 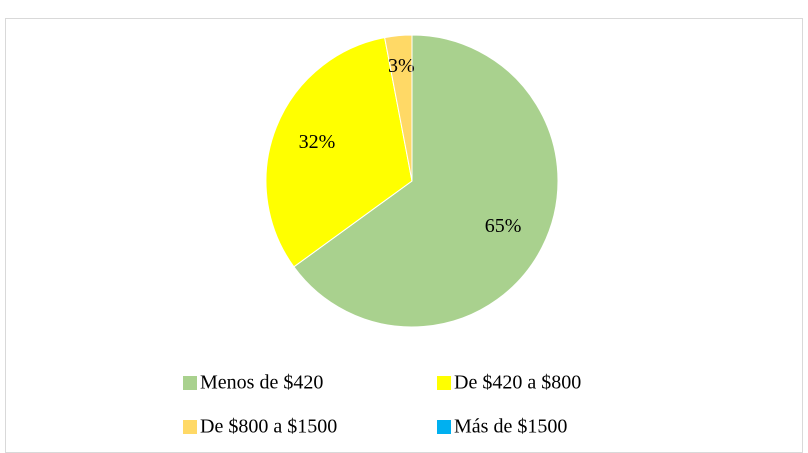 I want to click on legend-label: Menos de $420, so click(x=261, y=383).